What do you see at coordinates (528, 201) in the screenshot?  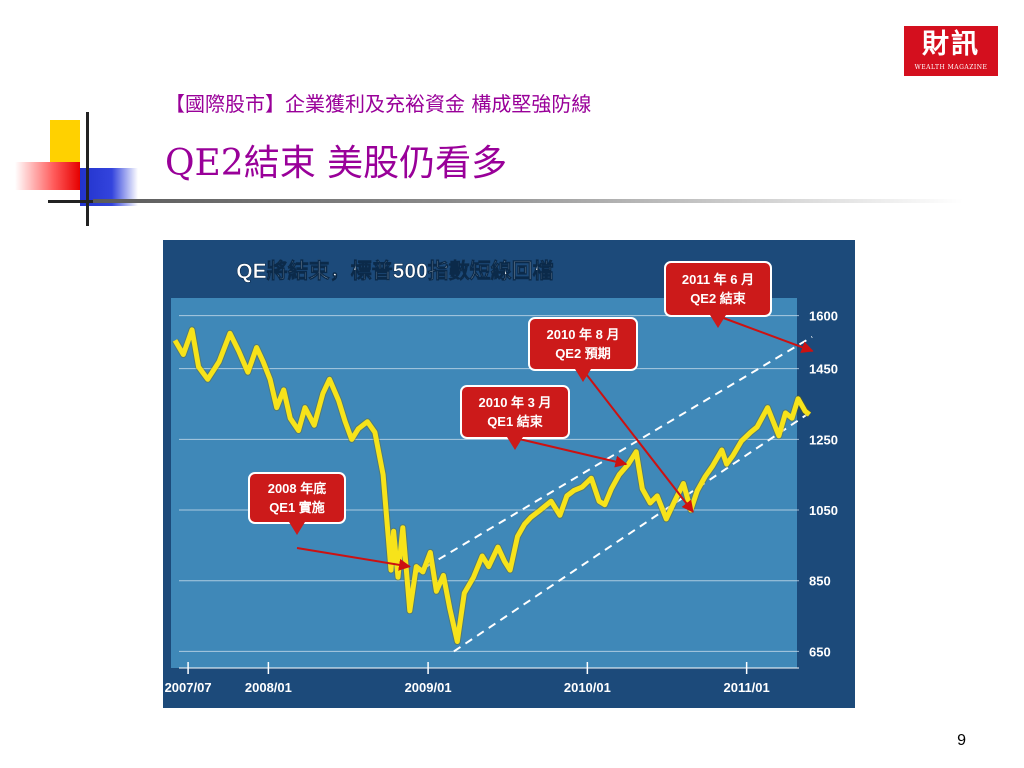 I see `title-rule` at bounding box center [528, 201].